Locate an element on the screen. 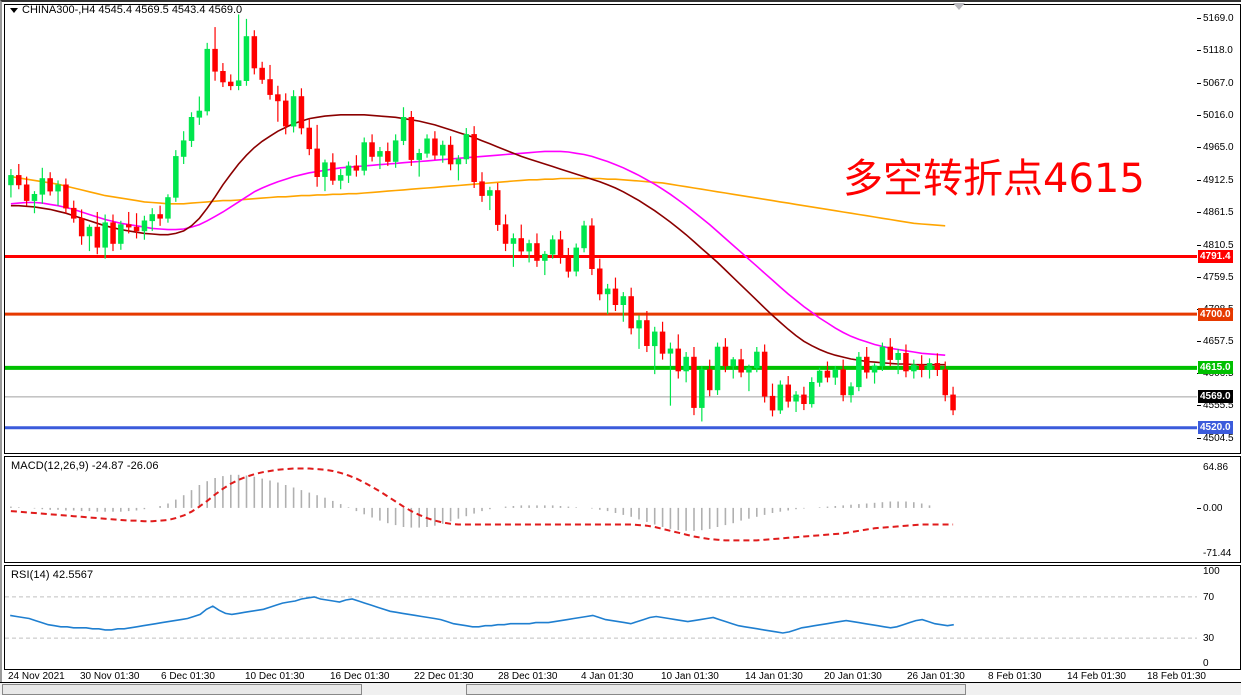 This screenshot has width=1241, height=695. chart-title-text: CHINA300-,H4 4545.4 4569.5 4543.4 4569.0 is located at coordinates (132, 10).